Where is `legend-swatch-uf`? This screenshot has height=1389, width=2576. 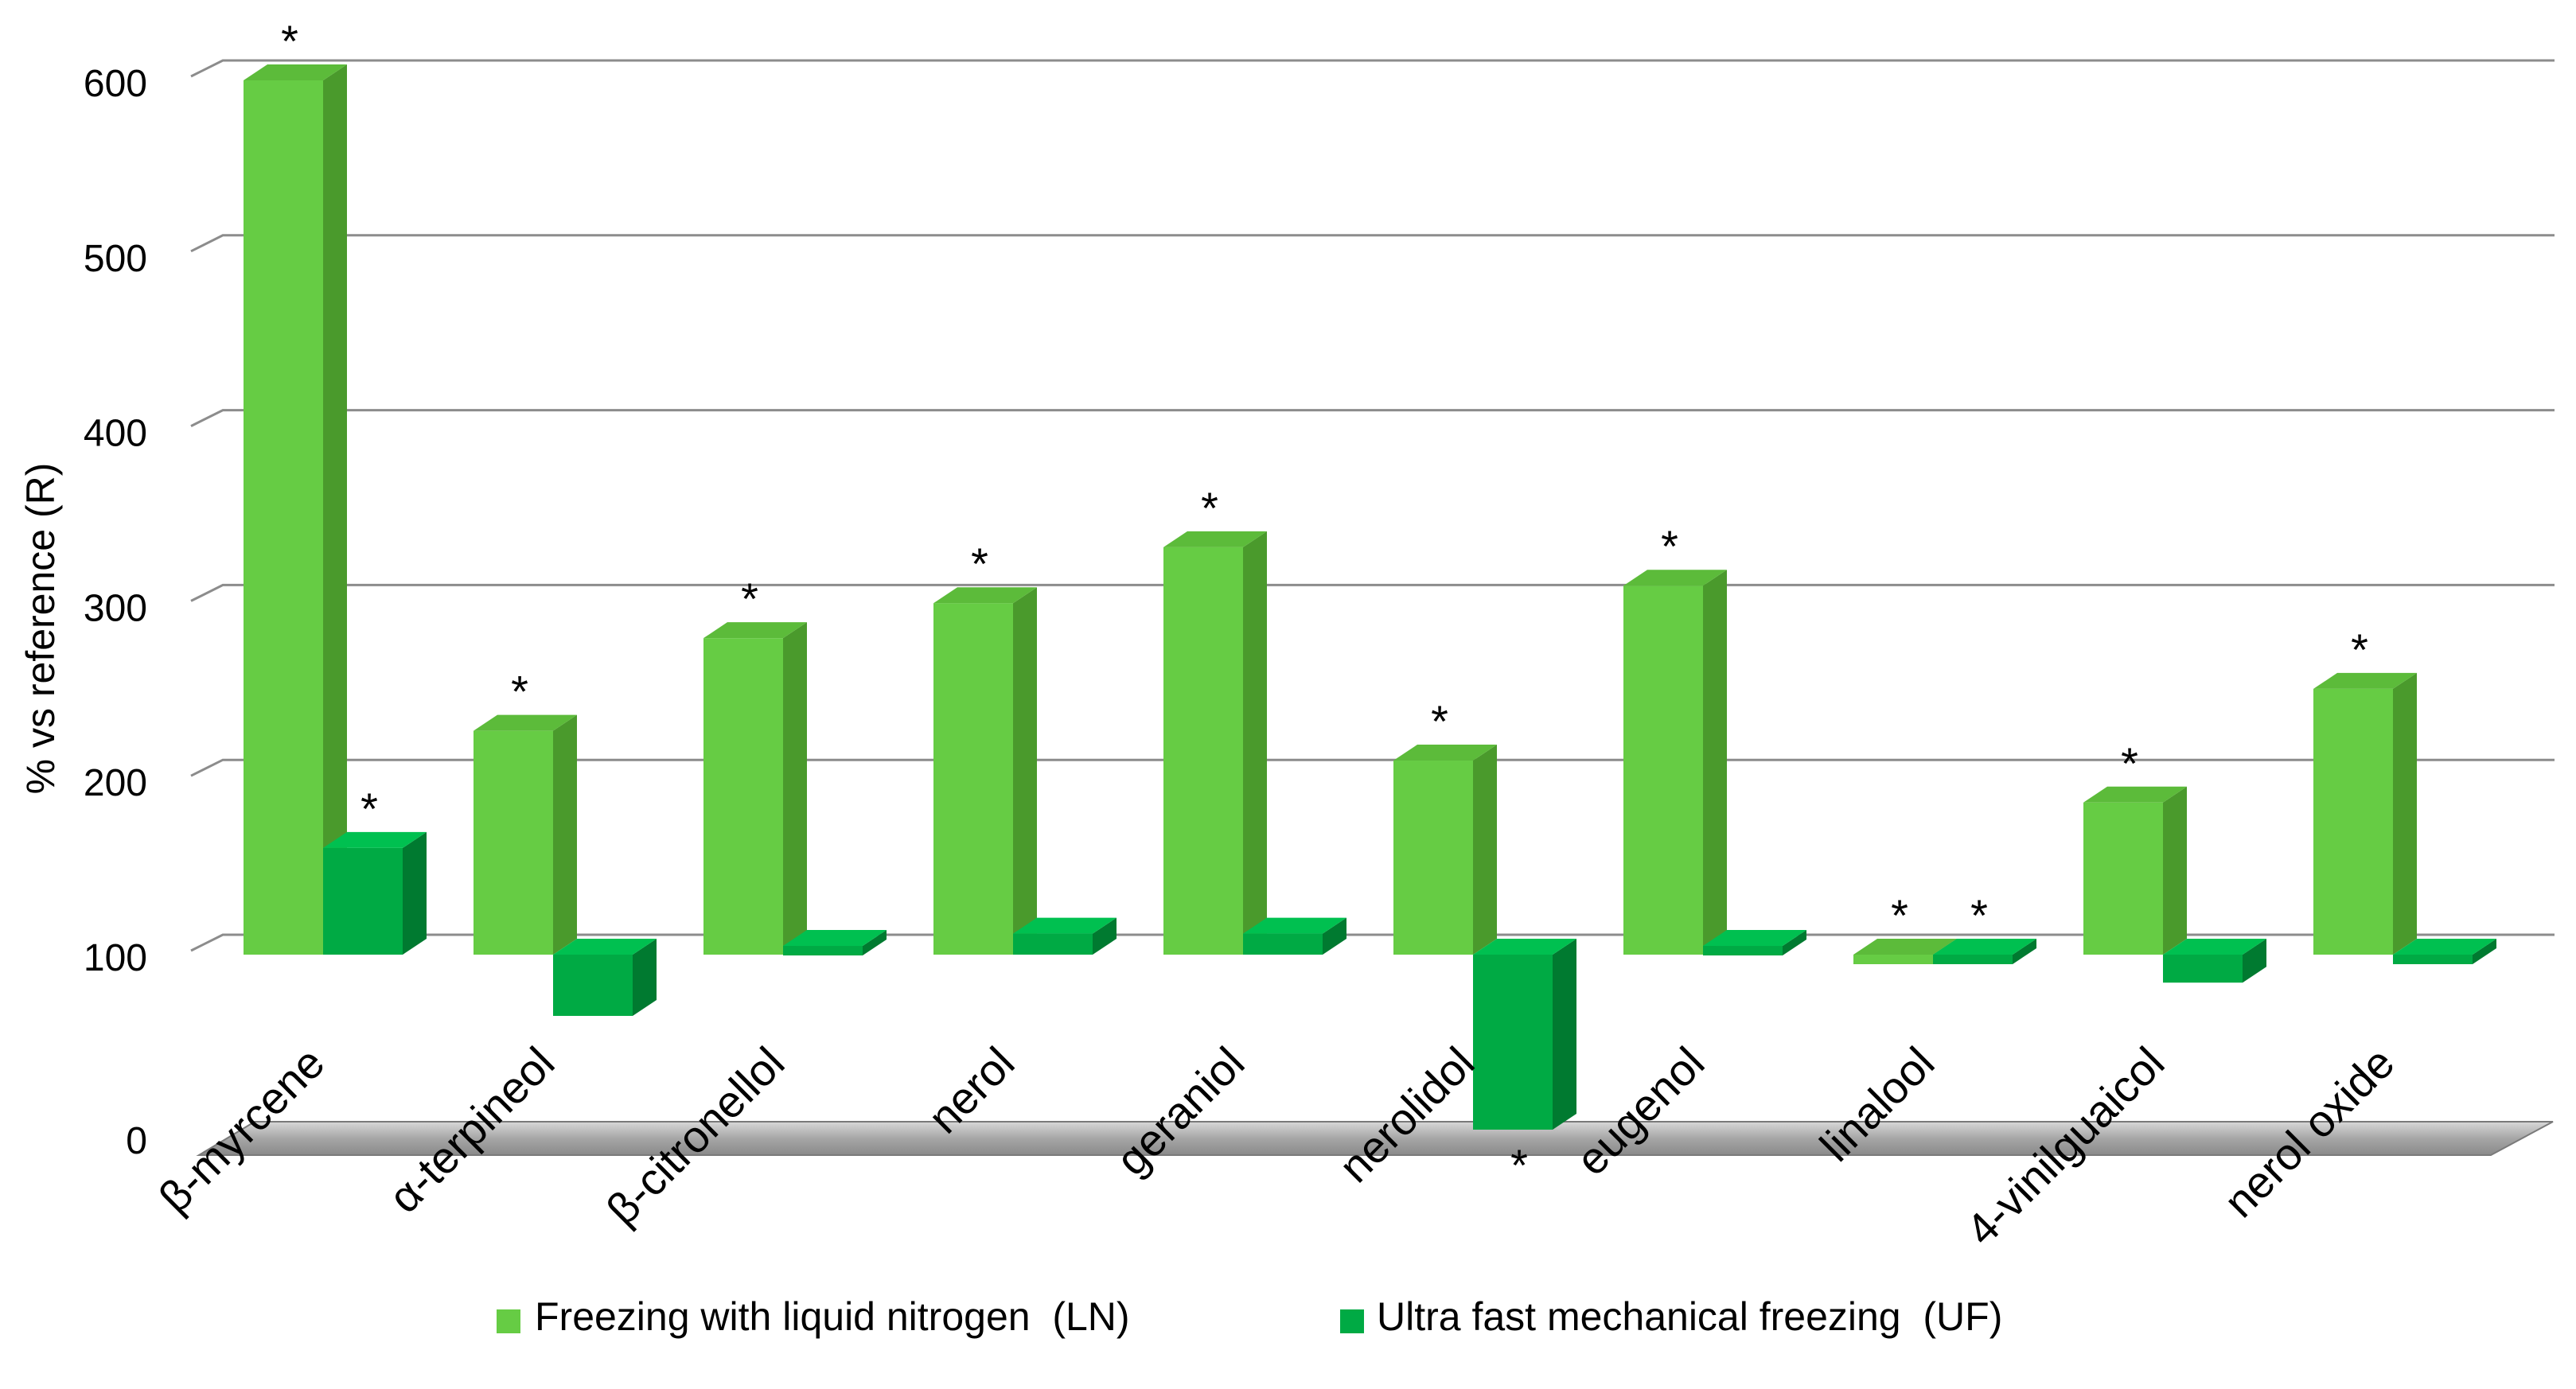 legend-swatch-uf is located at coordinates (1352, 1321).